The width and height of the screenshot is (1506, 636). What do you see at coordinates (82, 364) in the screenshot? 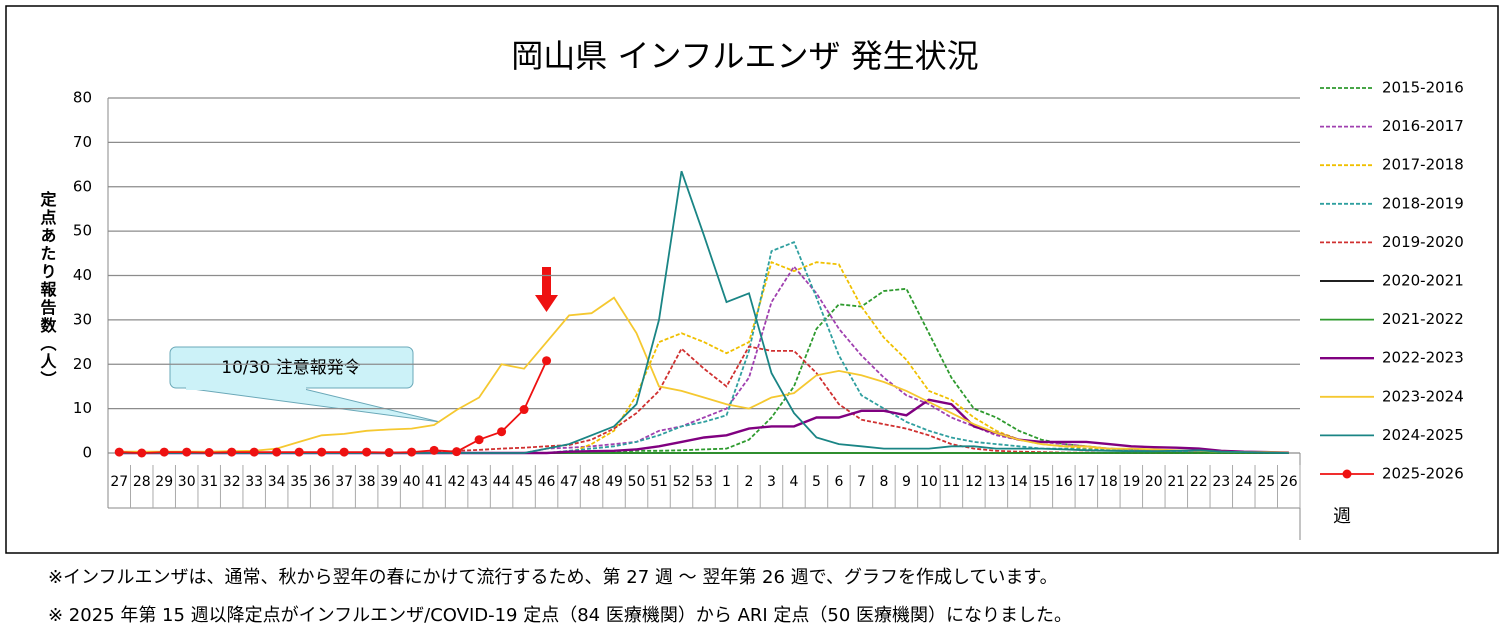
I see `y-tick-label: 20` at bounding box center [82, 364].